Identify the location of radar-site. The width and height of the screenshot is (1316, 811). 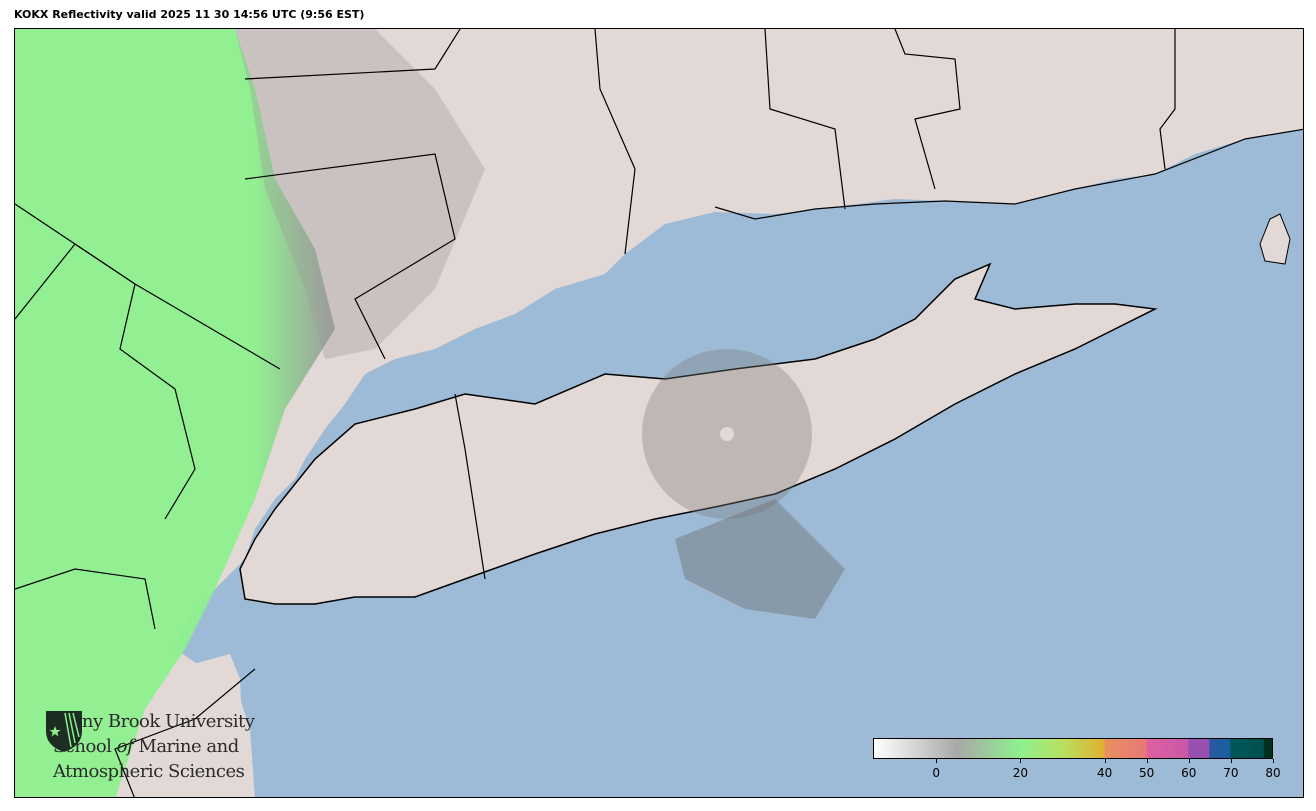
(727, 434).